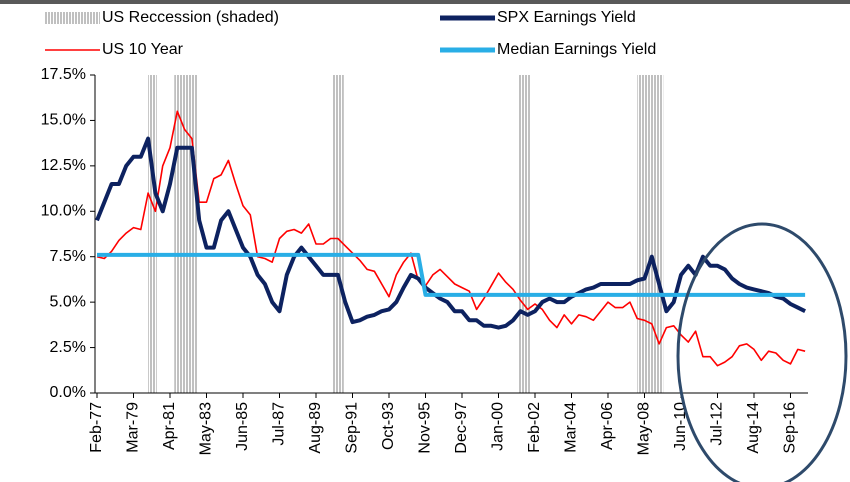 The width and height of the screenshot is (850, 482). I want to click on x-tick-label: Jul-12, so click(717, 424).